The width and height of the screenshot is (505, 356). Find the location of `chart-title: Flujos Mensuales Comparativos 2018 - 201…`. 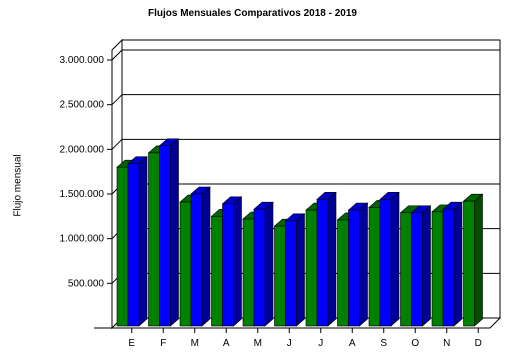

chart-title: Flujos Mensuales Comparativos 2018 - 201… is located at coordinates (252, 13).